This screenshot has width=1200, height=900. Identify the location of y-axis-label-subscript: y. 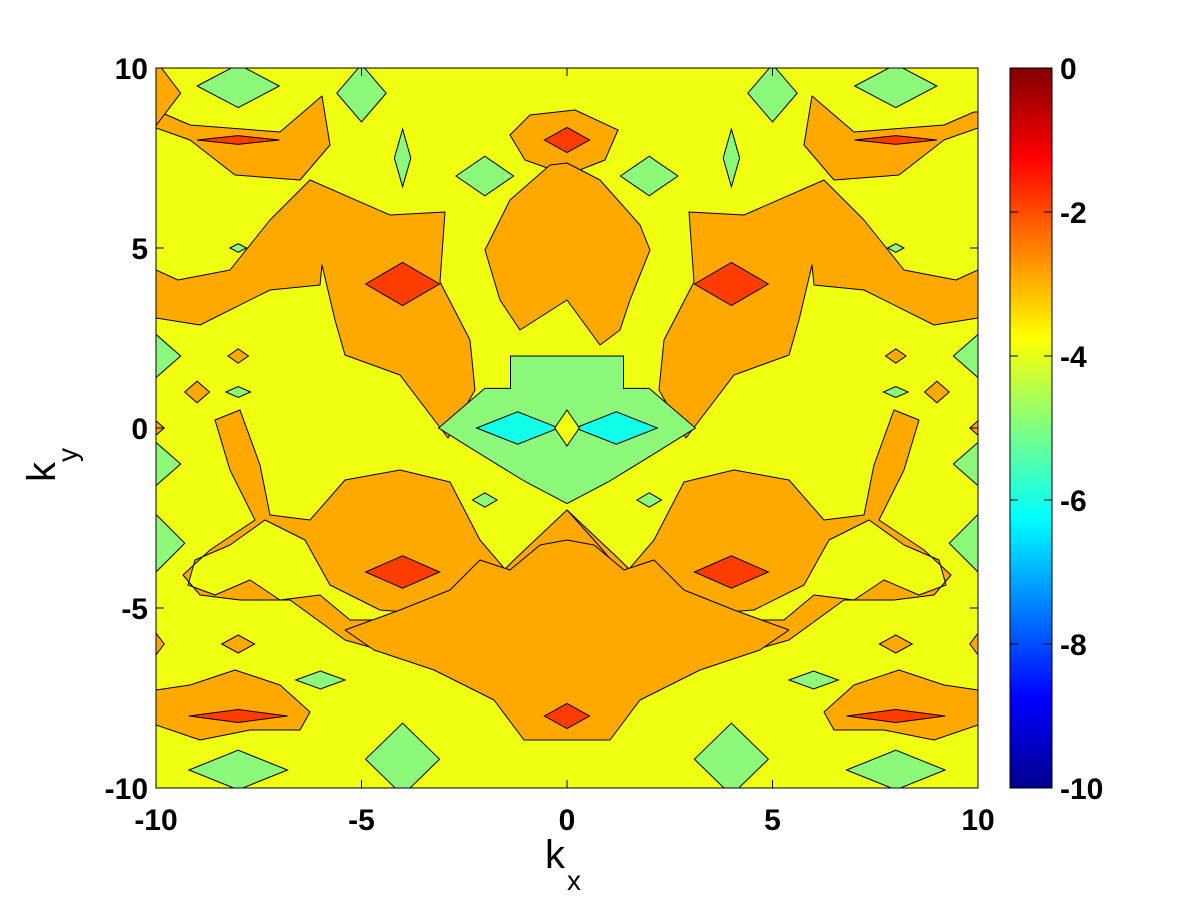
(67, 455).